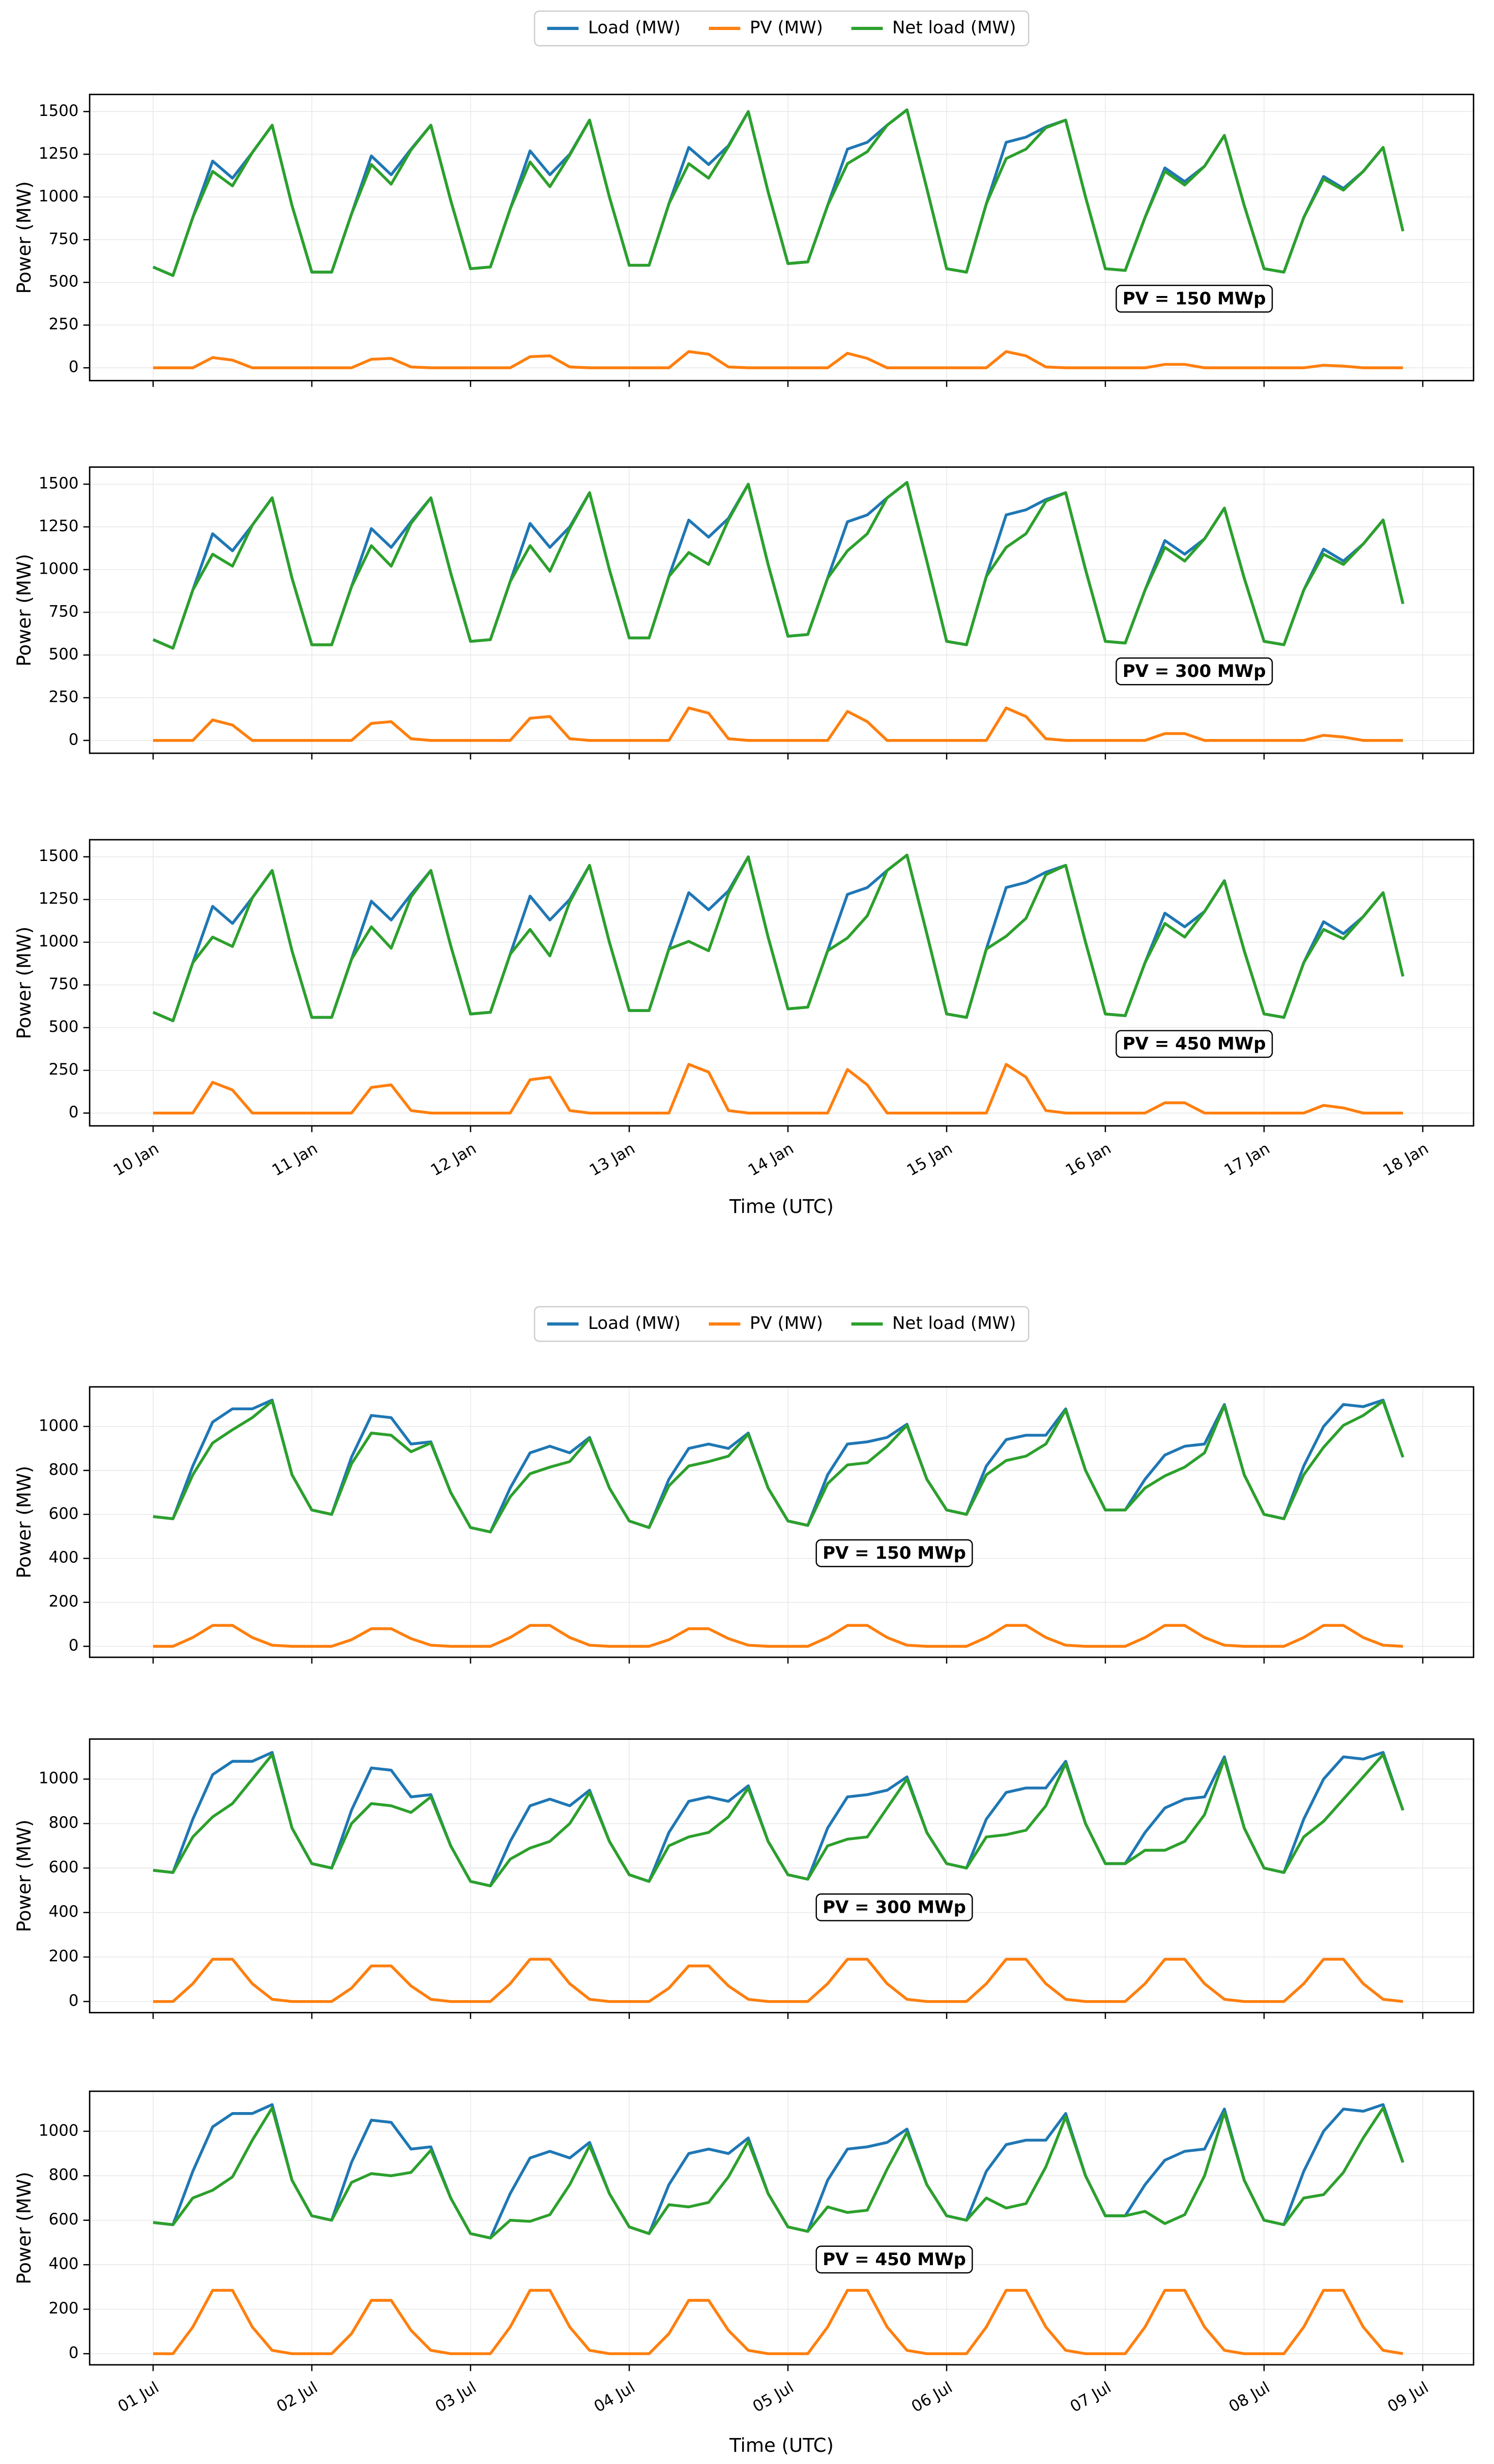 This screenshot has height=2464, width=1494. What do you see at coordinates (456, 2397) in the screenshot?
I see `x-tick-label: 03 Jul` at bounding box center [456, 2397].